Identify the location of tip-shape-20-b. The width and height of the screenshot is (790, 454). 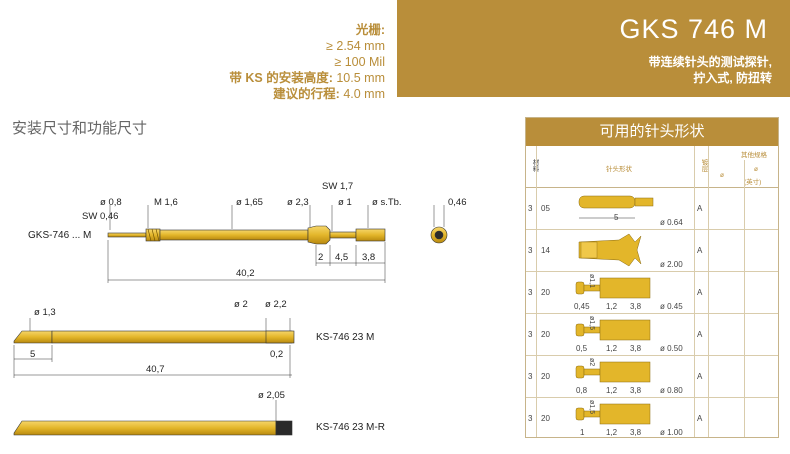
(613, 330).